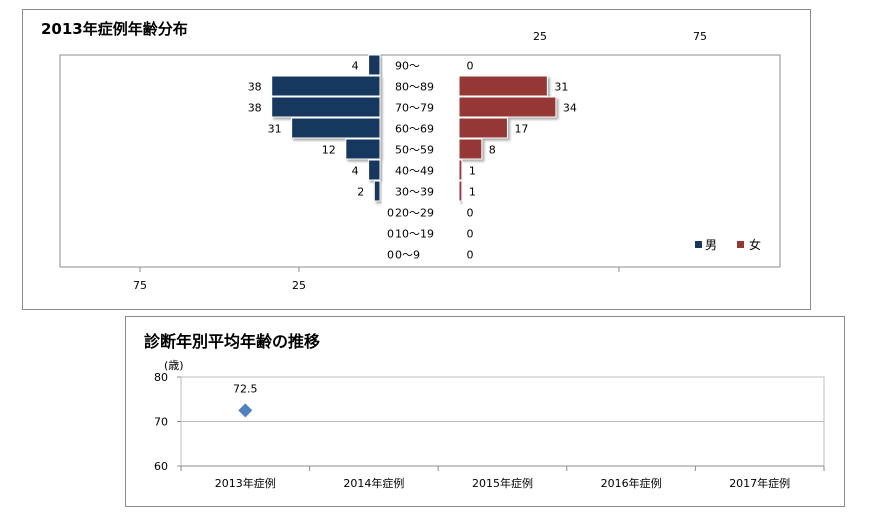 The image size is (870, 512). Describe the element at coordinates (373, 483) in the screenshot. I see `x-tick-label: 2014年症例` at that location.